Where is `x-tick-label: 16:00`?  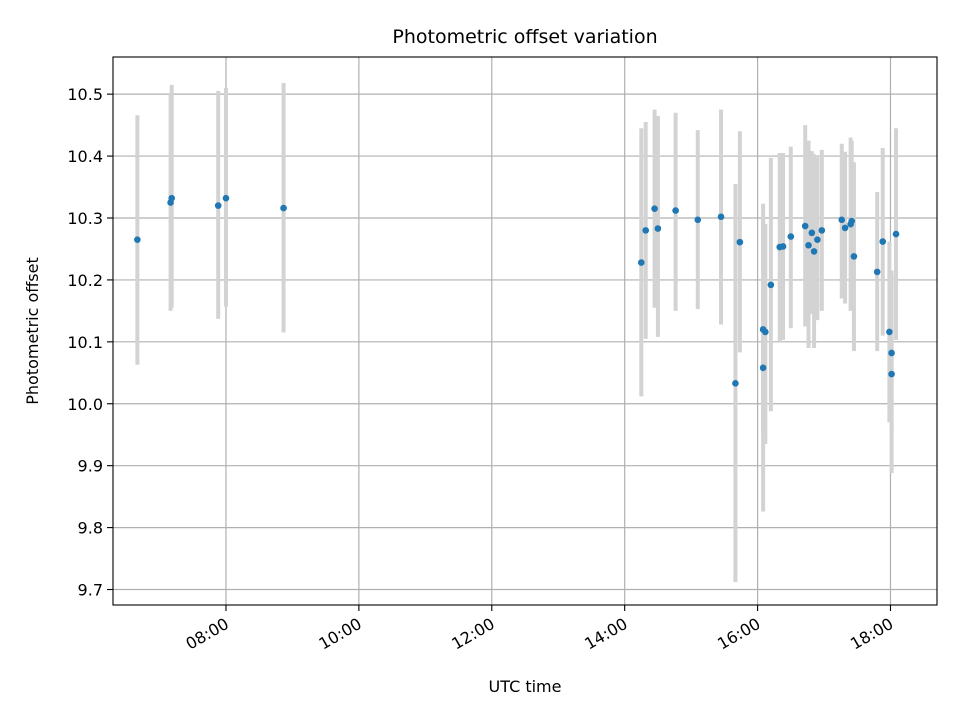 x-tick-label: 16:00 is located at coordinates (738, 634).